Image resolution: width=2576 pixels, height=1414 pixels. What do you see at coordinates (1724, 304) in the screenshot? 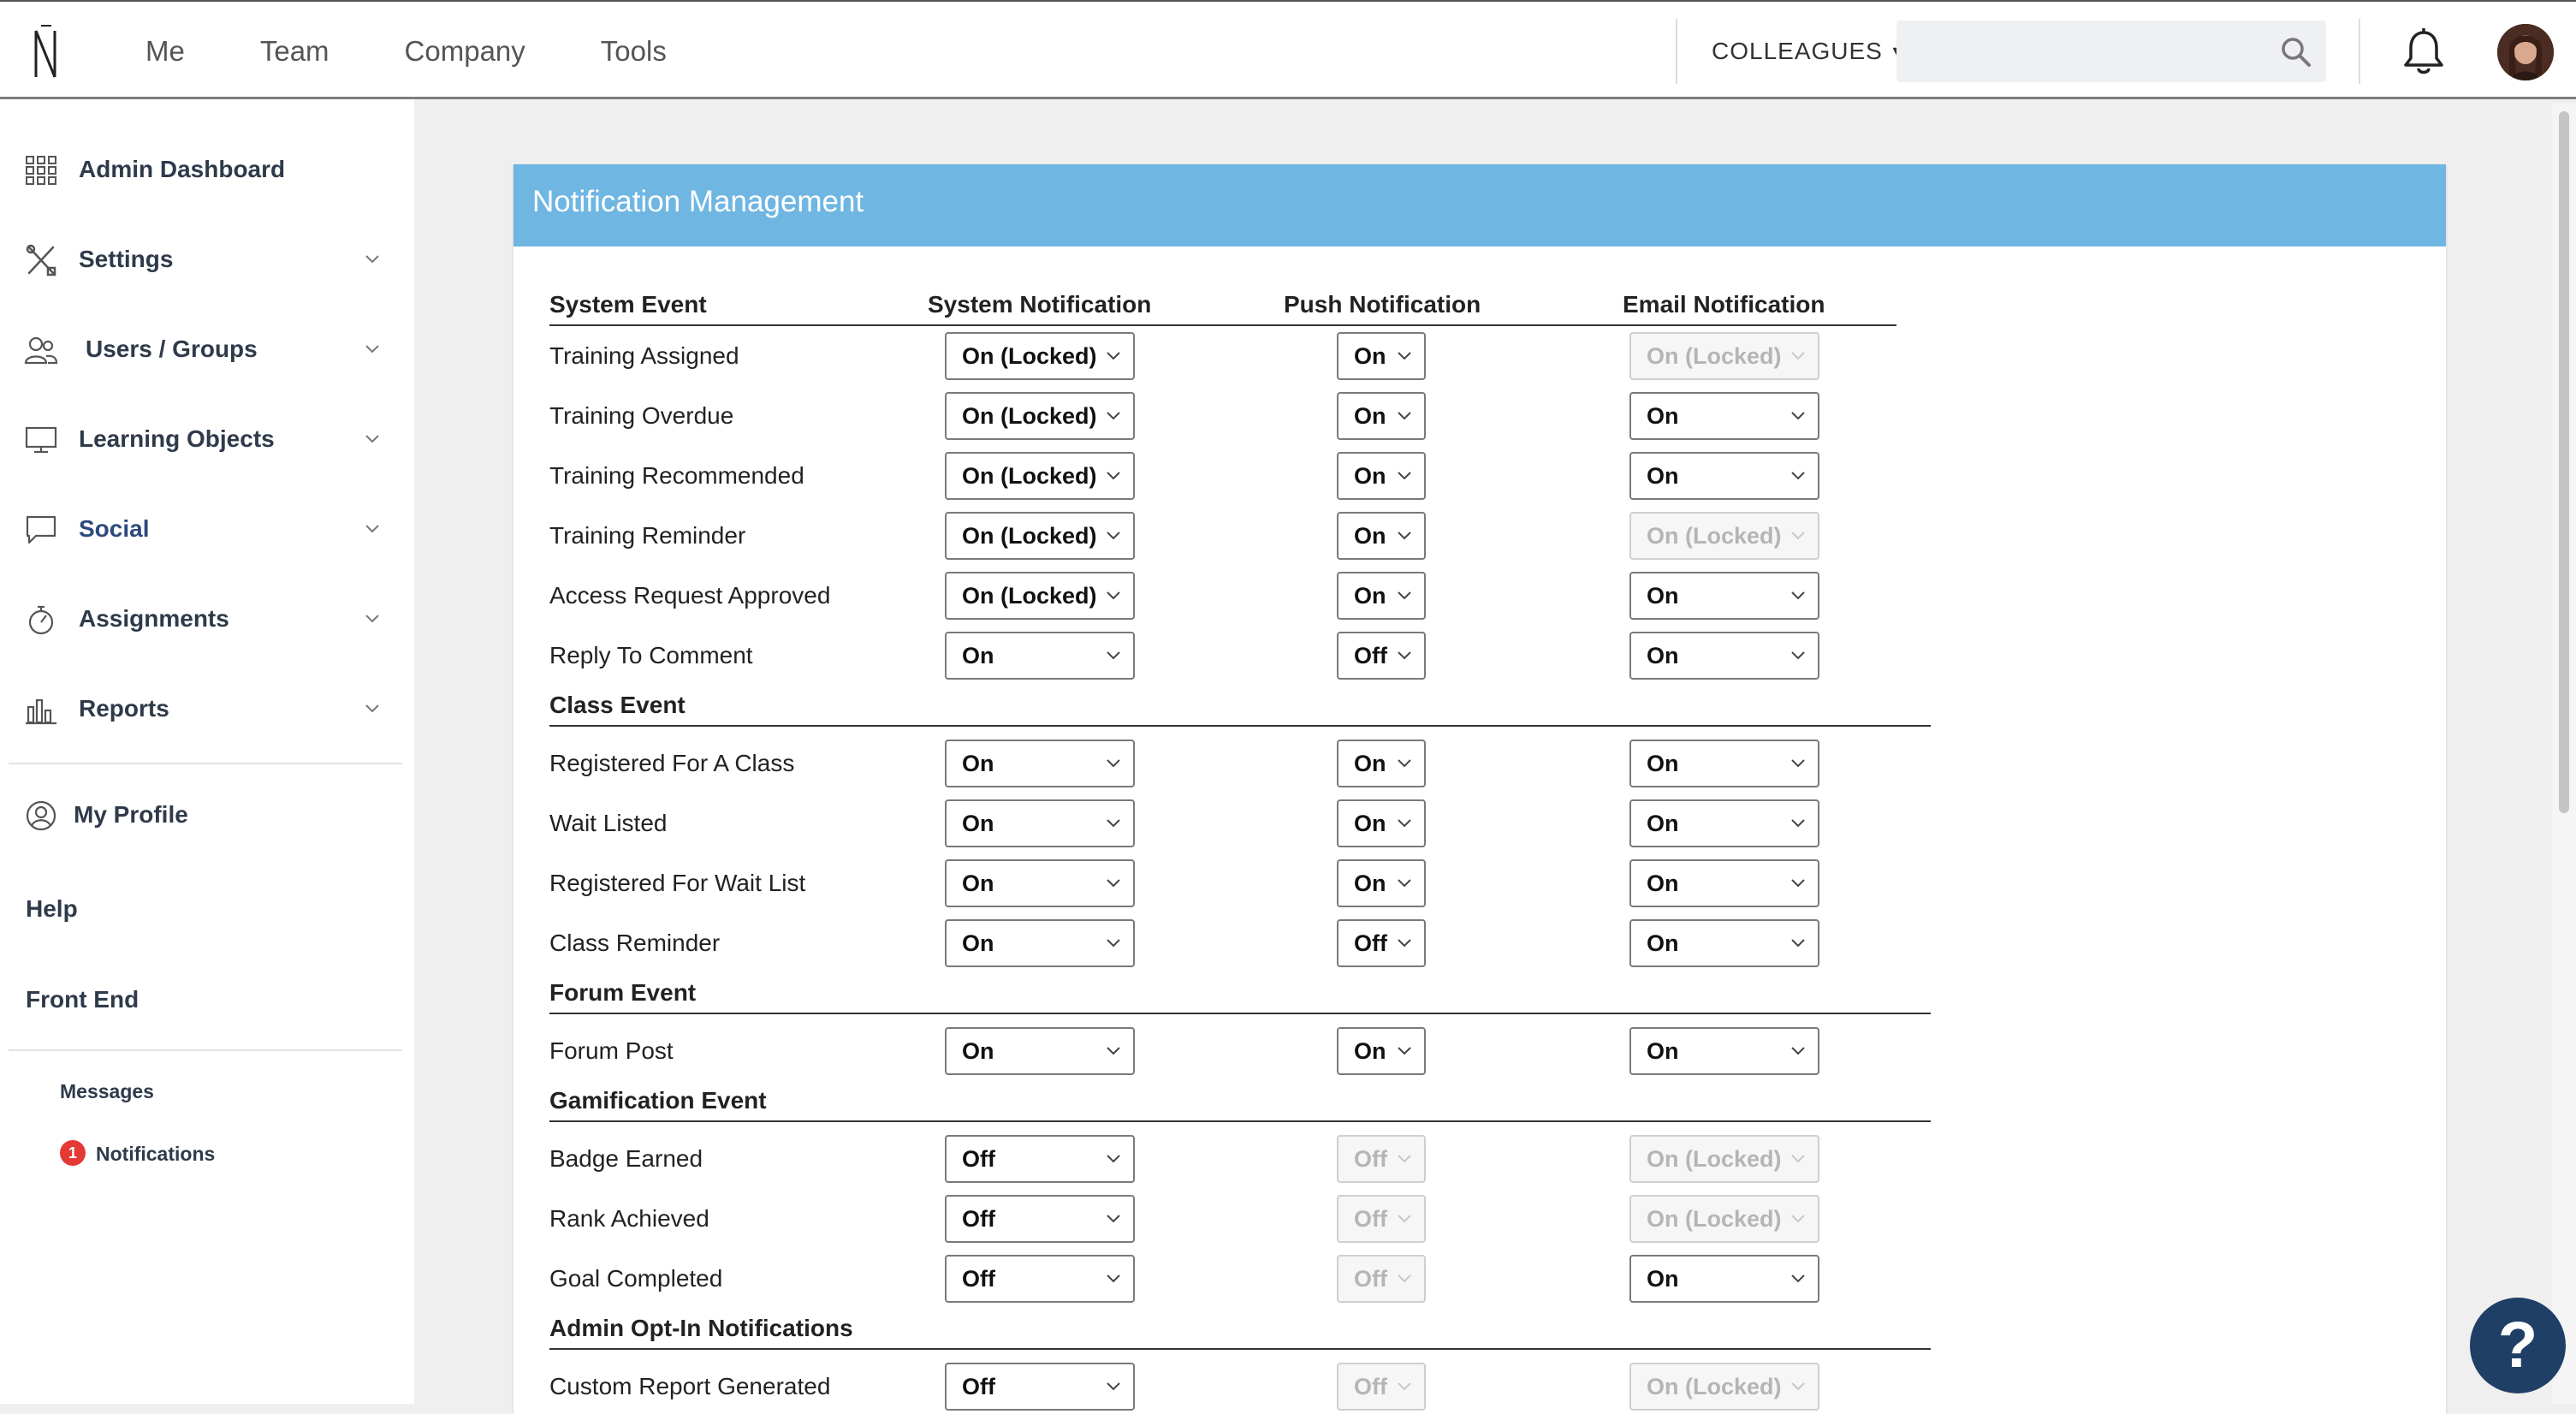
I see `column-header-email-notification: Email Notification` at bounding box center [1724, 304].